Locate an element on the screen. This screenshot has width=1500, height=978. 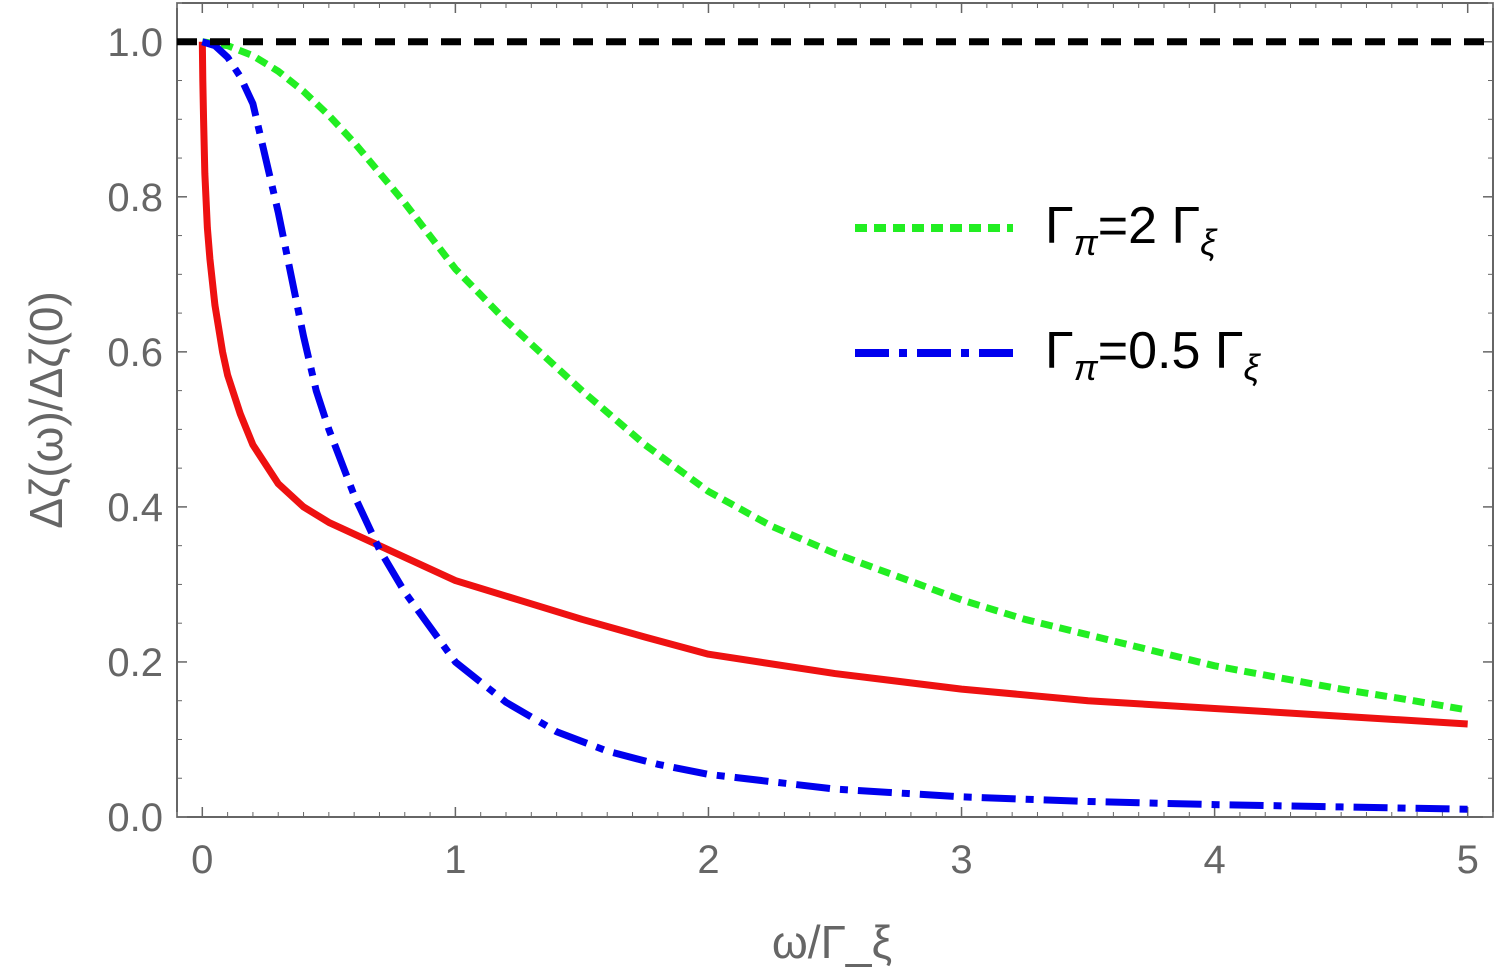
y-axis-label: Δζ(ω)/Δζ(0) is located at coordinates (46, 410).